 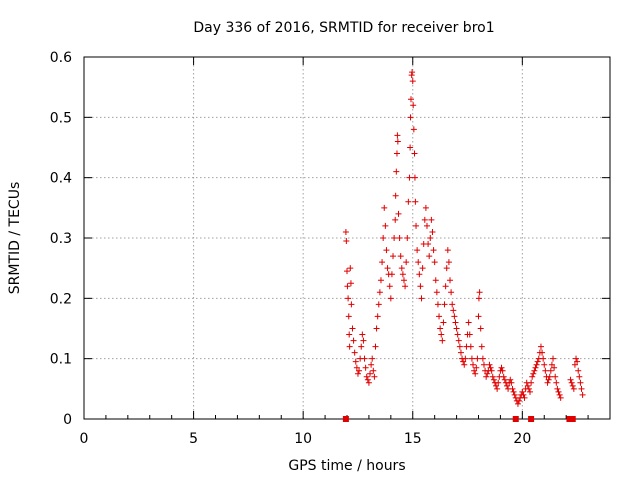 I want to click on y-tick-label: 0.1, so click(x=61, y=360).